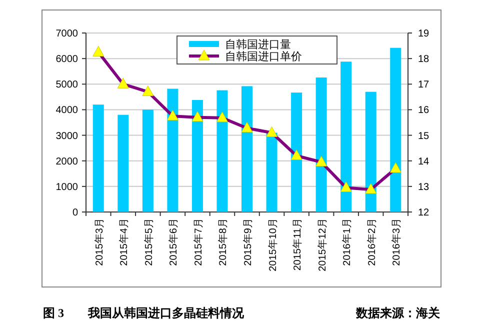 The width and height of the screenshot is (478, 331). I want to click on x-tick-label: 2016年3月, so click(396, 242).